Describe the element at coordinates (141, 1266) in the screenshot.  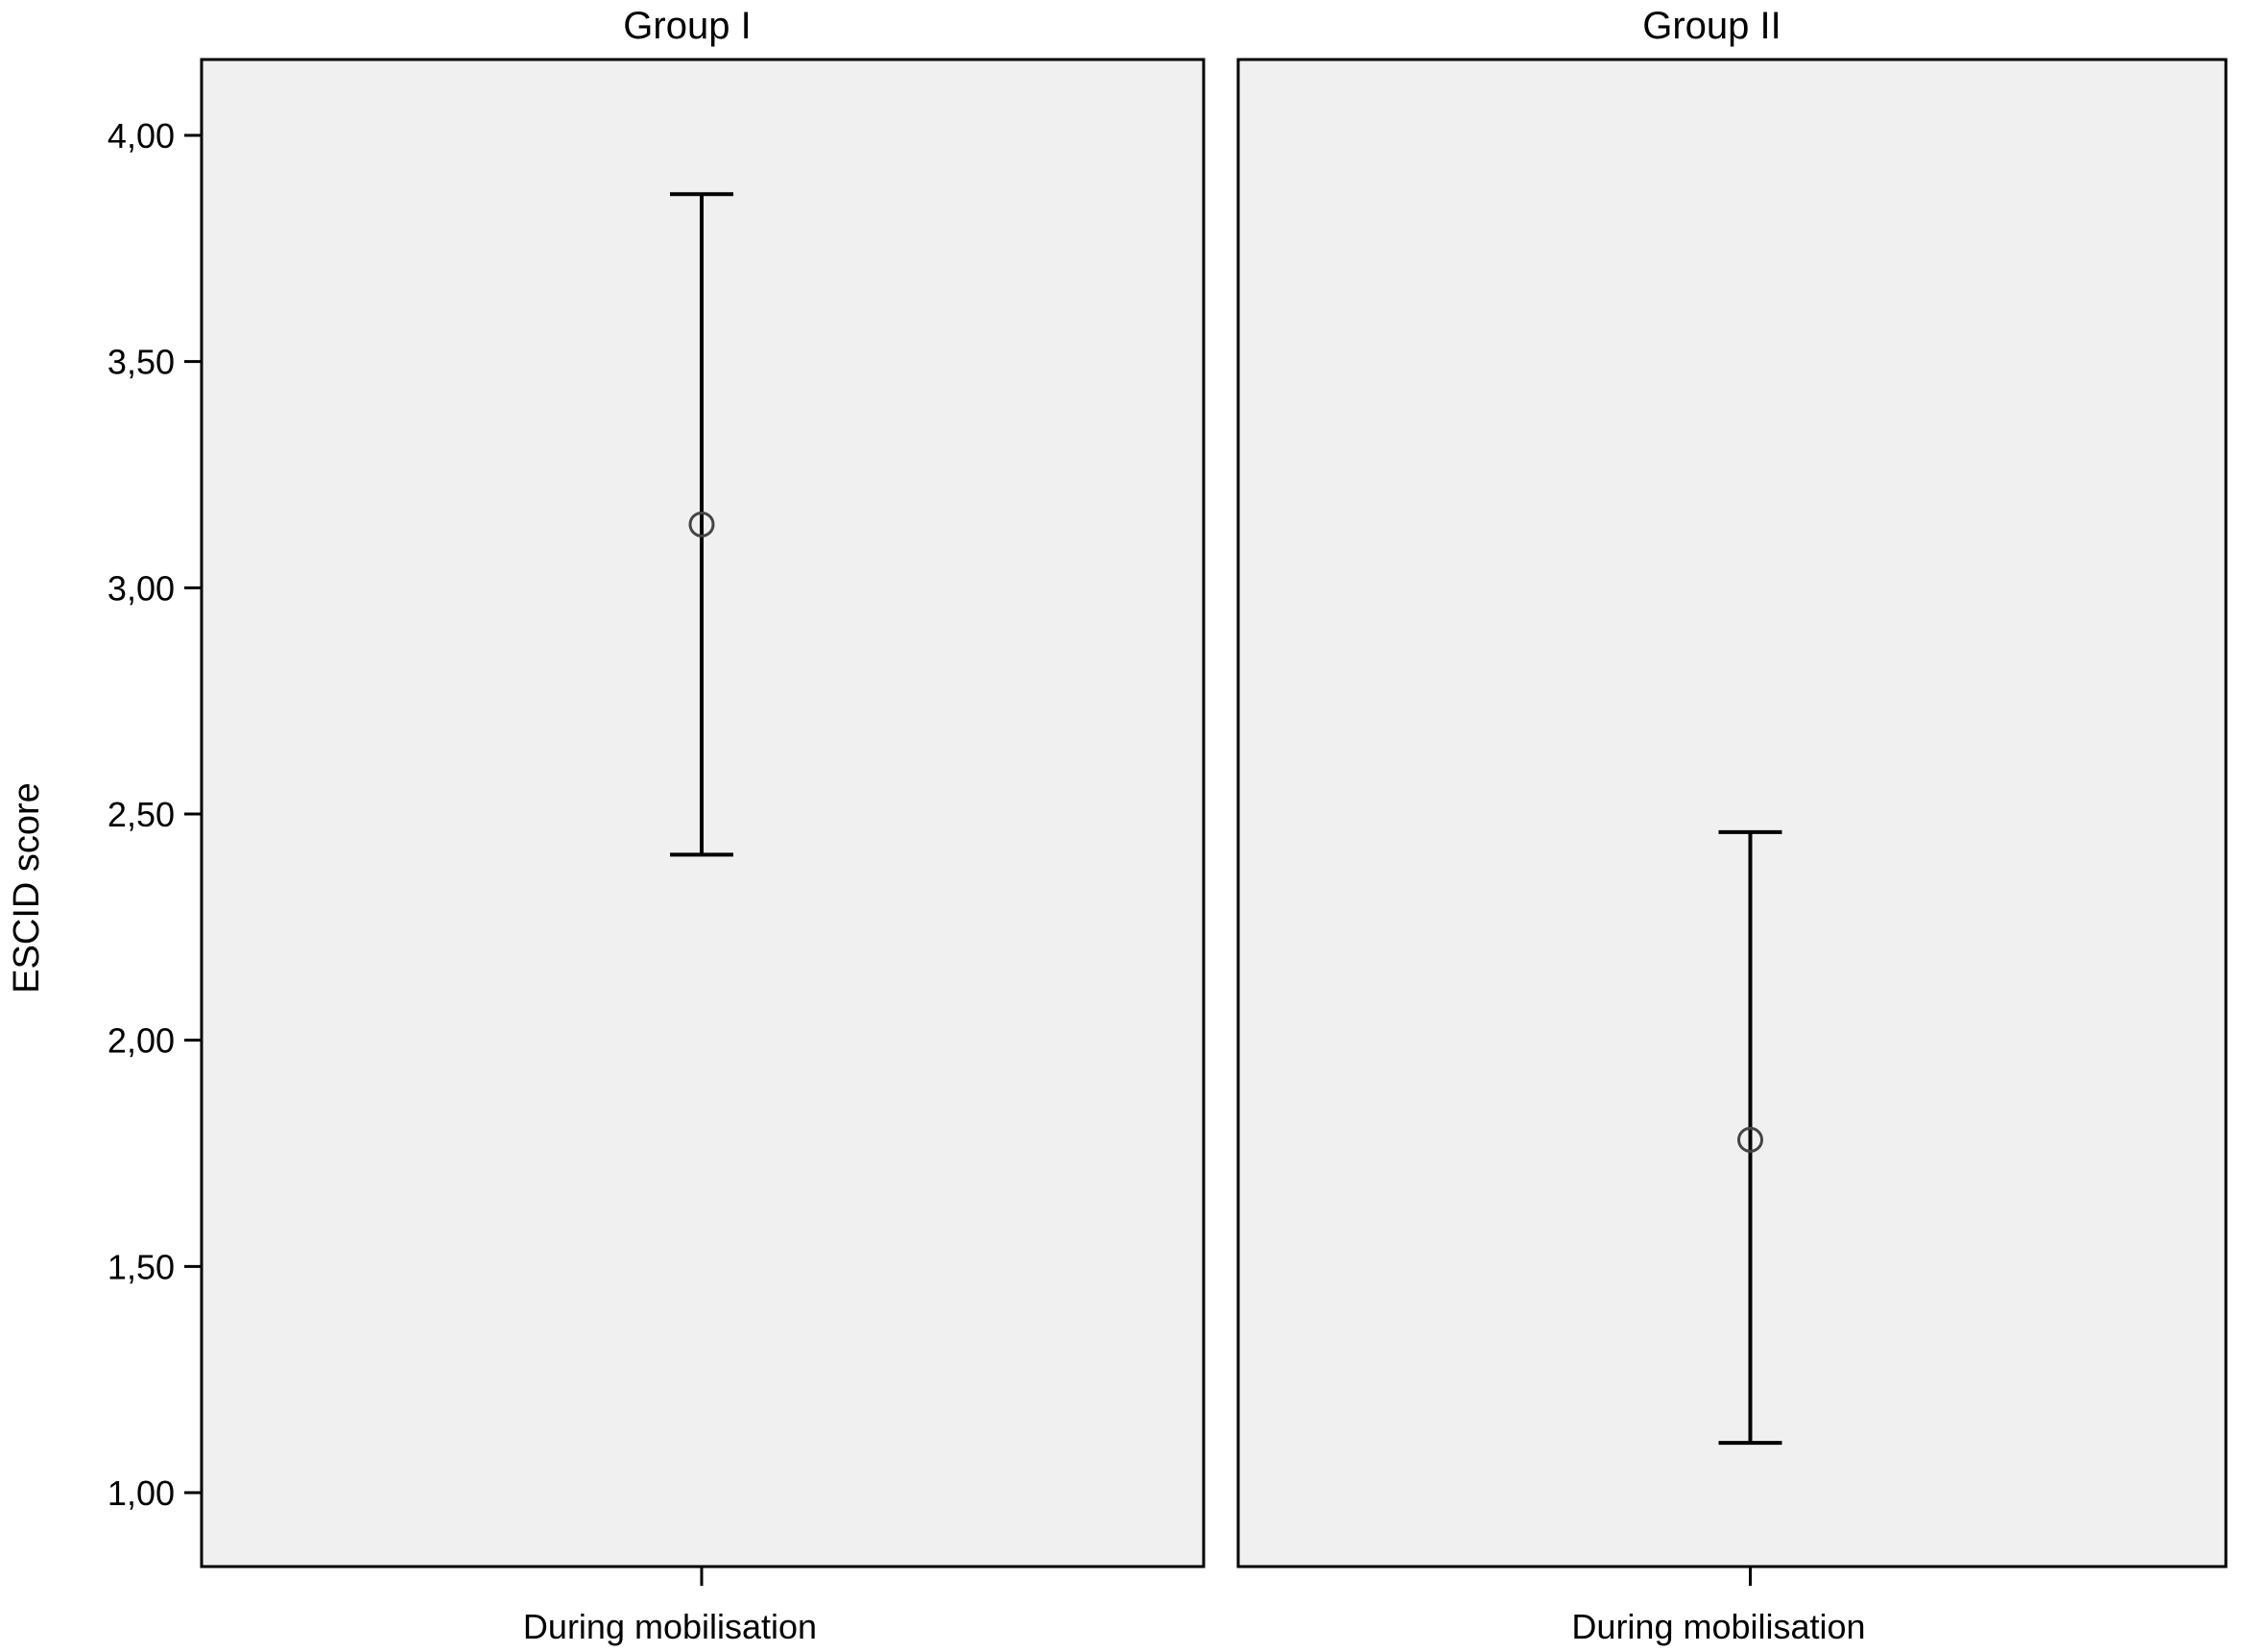
I see `y-tick-label: 1,50` at that location.